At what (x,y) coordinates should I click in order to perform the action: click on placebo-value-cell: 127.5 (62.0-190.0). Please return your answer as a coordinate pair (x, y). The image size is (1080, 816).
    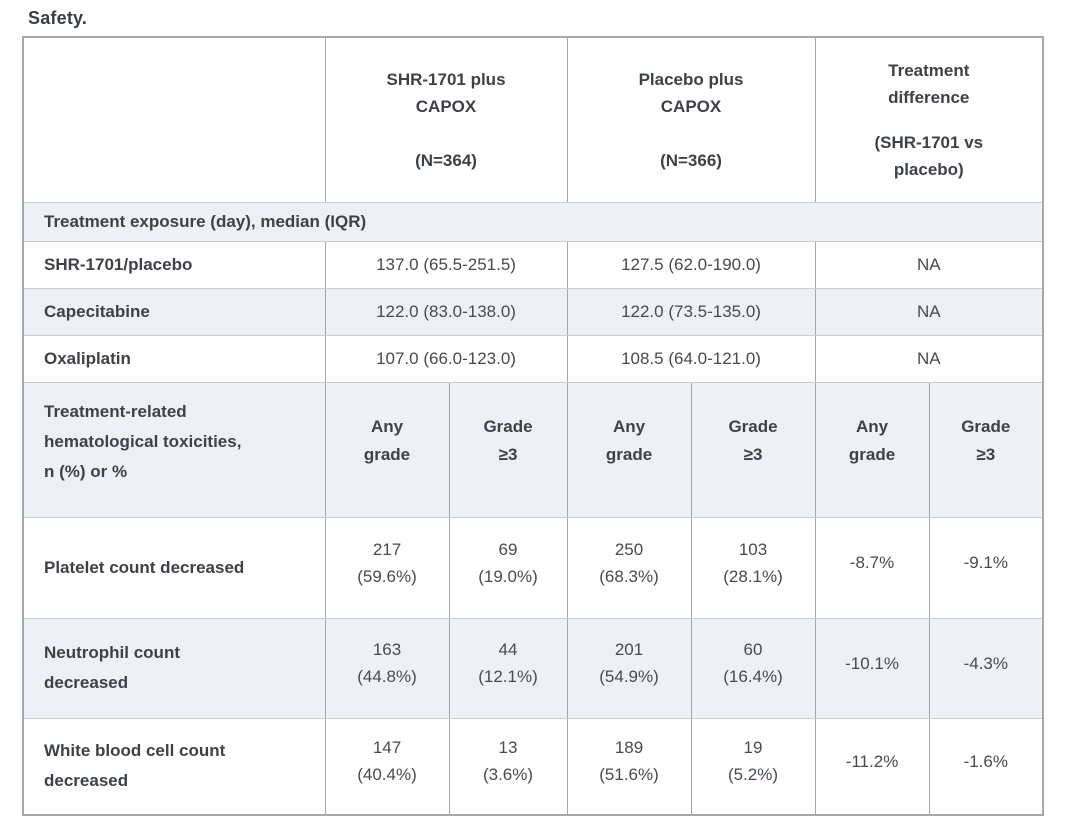
    Looking at the image, I should click on (691, 264).